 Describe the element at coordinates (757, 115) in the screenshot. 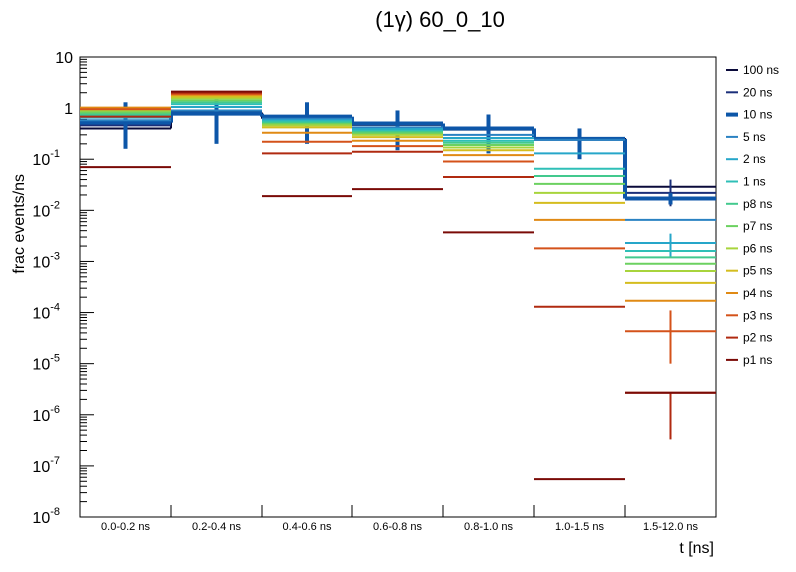

I see `legend-label: 10 ns` at that location.